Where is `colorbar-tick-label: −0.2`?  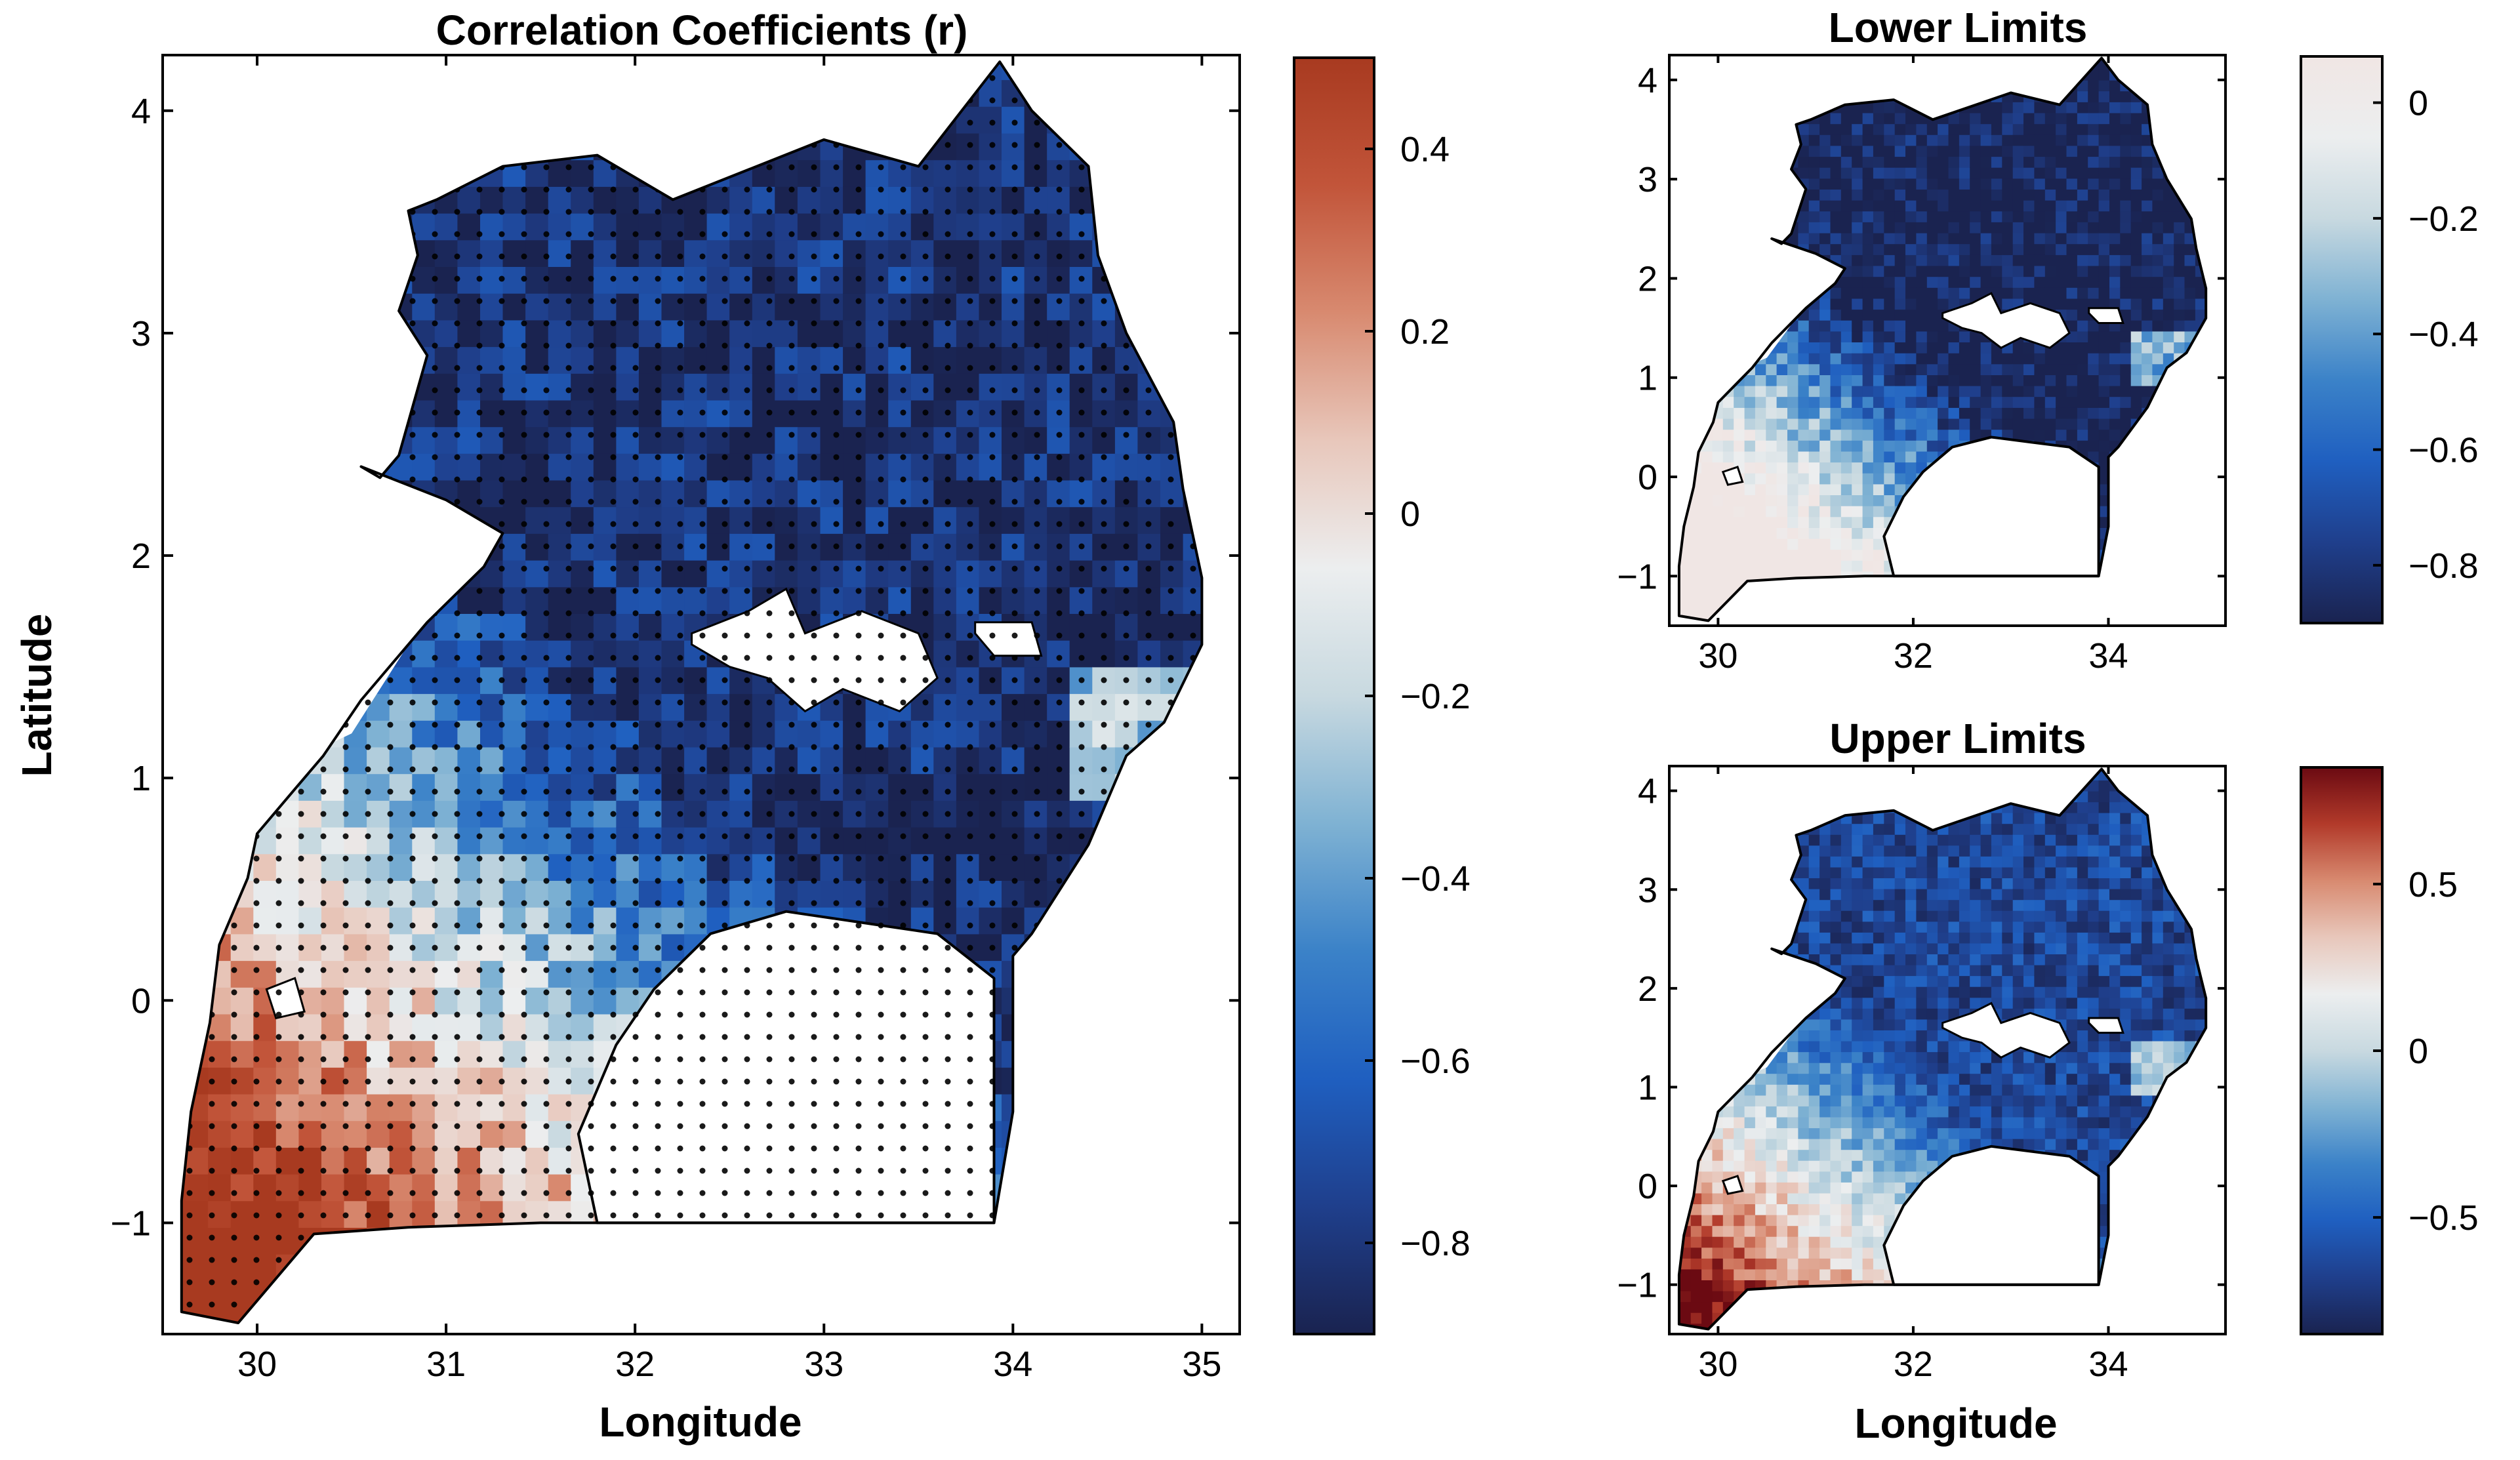 colorbar-tick-label: −0.2 is located at coordinates (1435, 696).